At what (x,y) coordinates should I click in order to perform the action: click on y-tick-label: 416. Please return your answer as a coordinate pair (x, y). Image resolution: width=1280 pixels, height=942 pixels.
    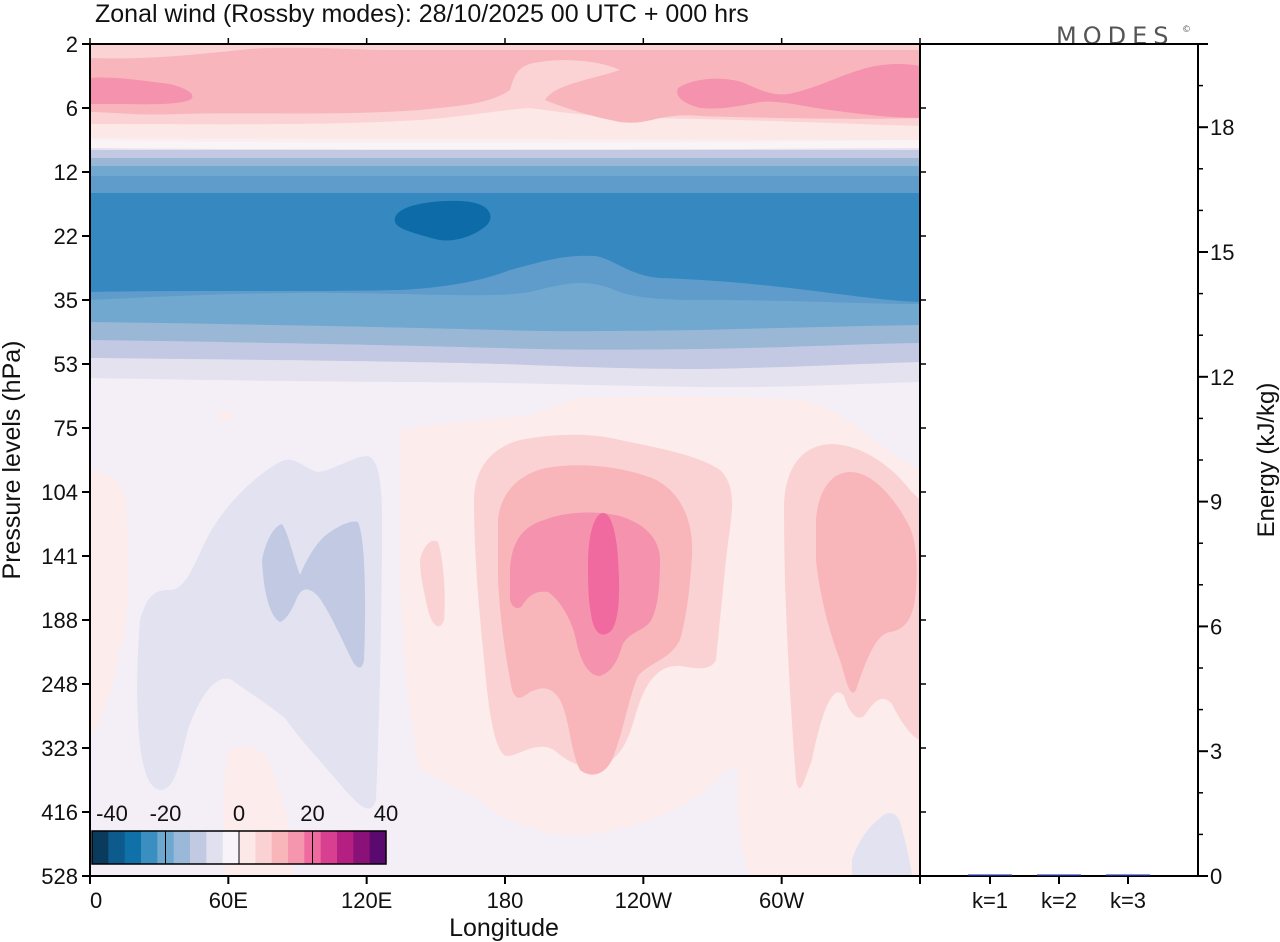
    Looking at the image, I should click on (59, 812).